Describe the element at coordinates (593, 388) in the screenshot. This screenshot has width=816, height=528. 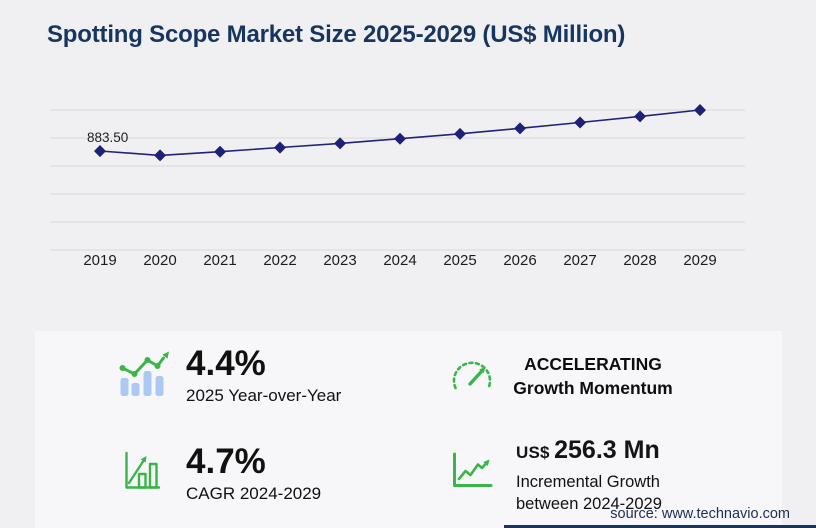
I see `momentum-line2: Growth Momentum` at that location.